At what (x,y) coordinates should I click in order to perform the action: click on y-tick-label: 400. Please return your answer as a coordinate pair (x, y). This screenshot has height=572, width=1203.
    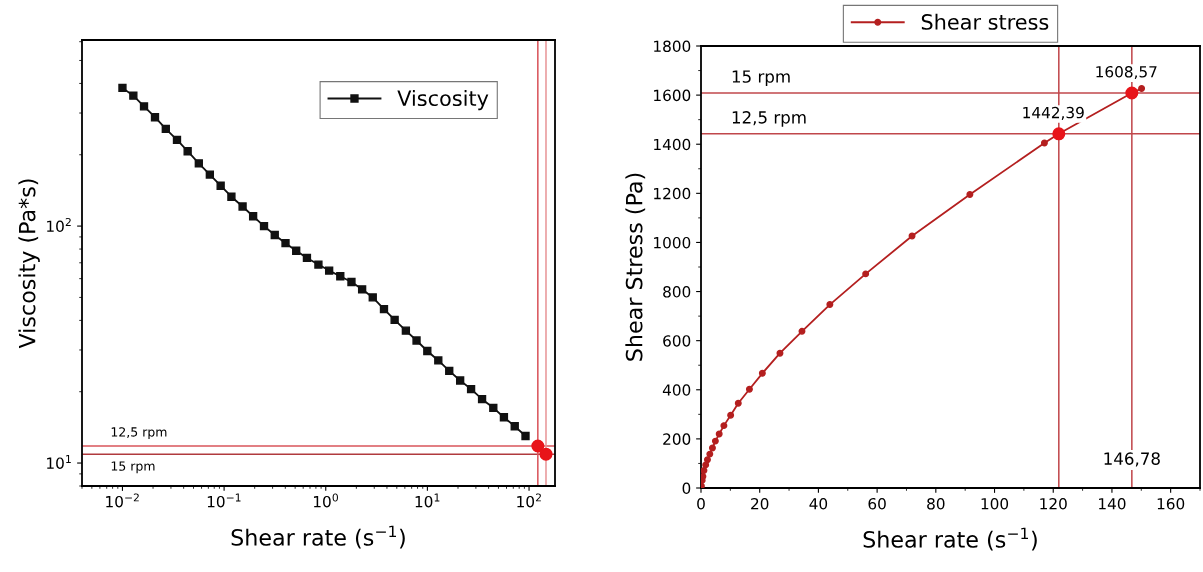
    Looking at the image, I should click on (676, 390).